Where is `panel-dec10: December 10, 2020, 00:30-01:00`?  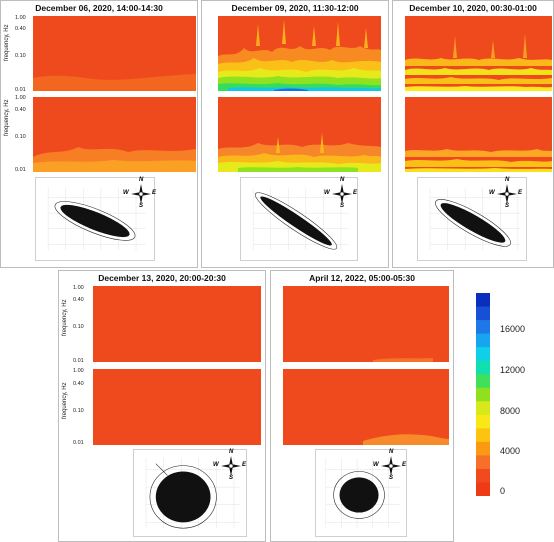 panel-dec10: December 10, 2020, 00:30-01:00 is located at coordinates (473, 134).